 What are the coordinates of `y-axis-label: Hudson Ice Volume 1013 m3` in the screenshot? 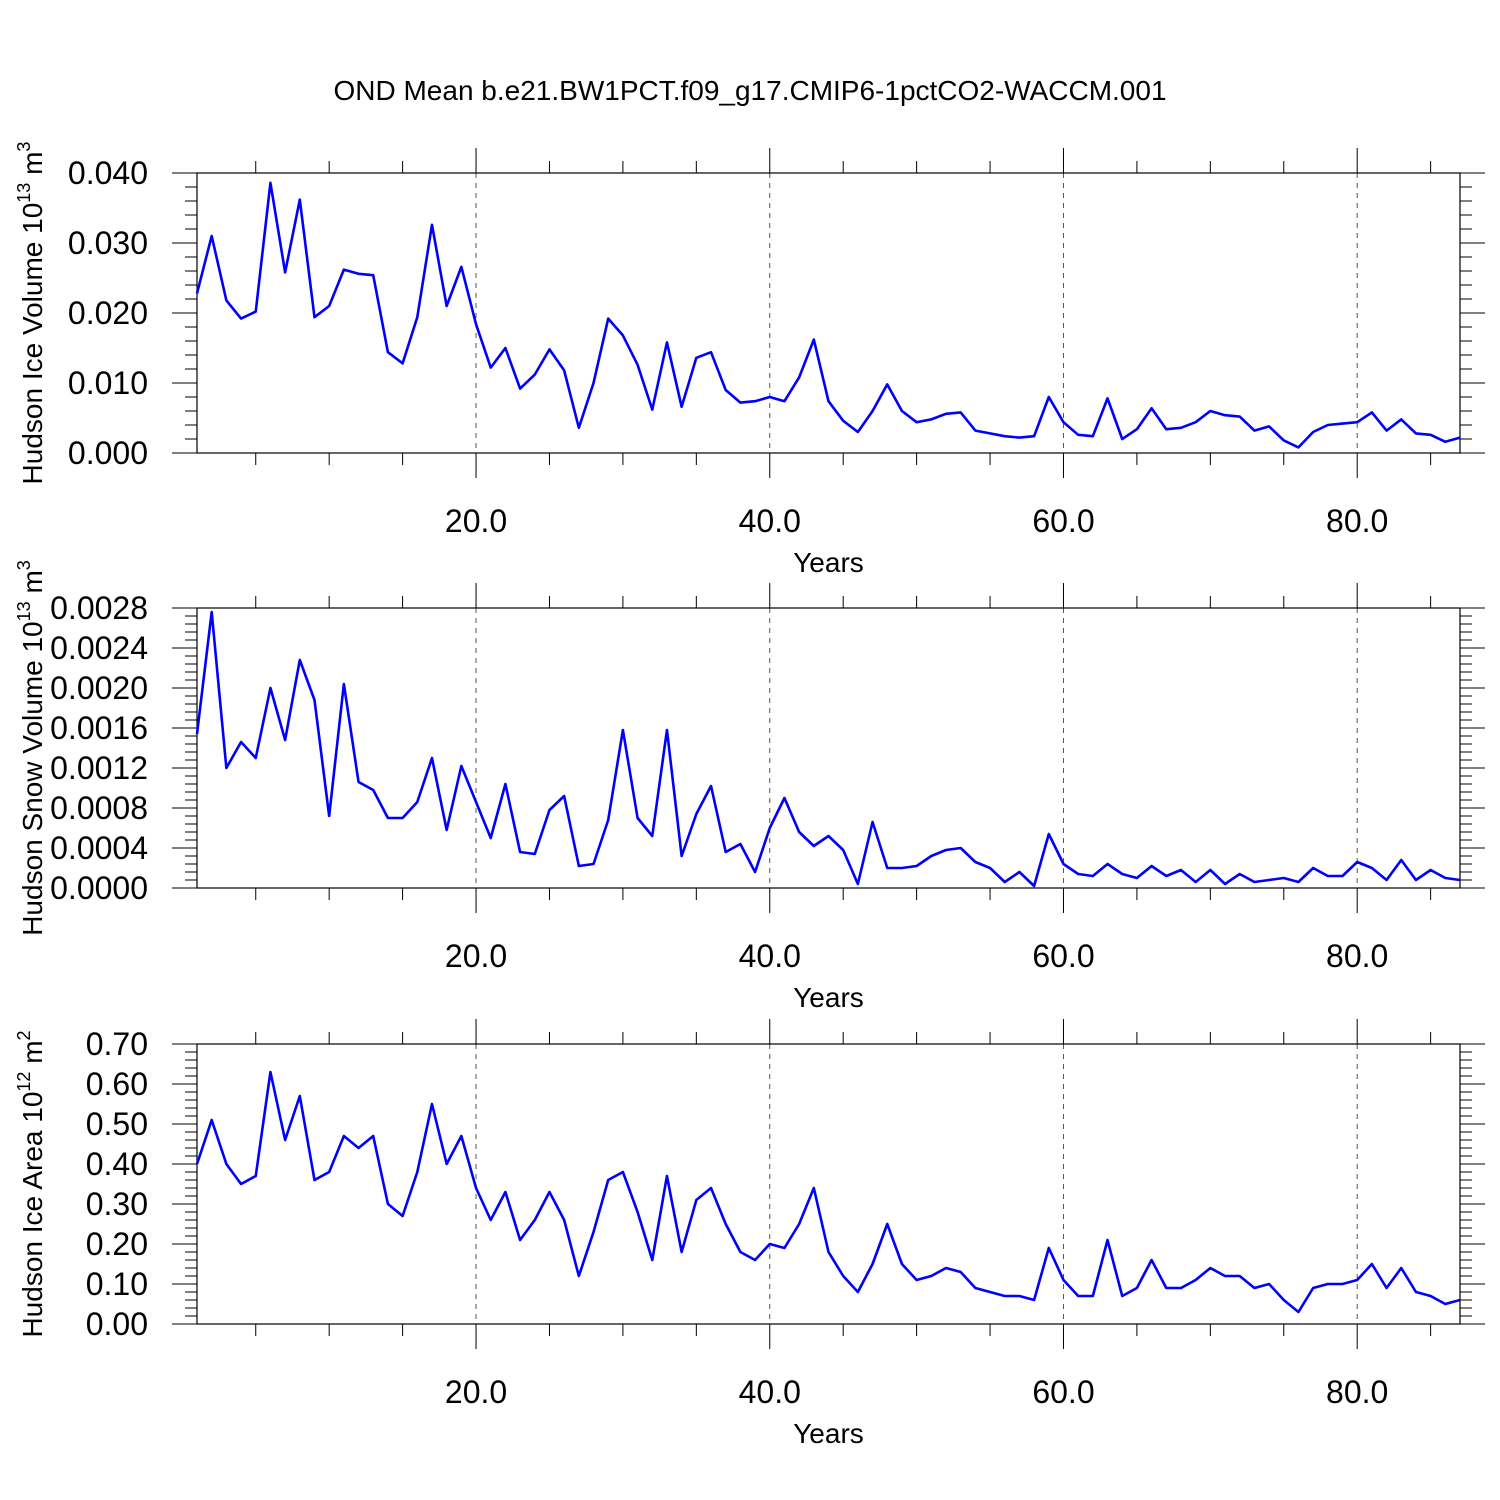 It's located at (31, 313).